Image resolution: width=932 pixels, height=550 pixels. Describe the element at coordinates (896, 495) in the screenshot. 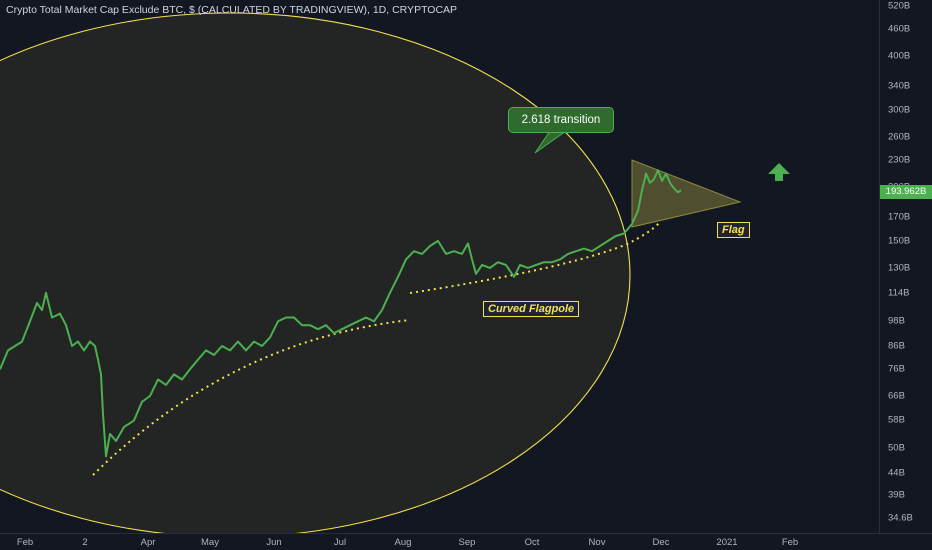

I see `price-tick-label: 39B` at that location.